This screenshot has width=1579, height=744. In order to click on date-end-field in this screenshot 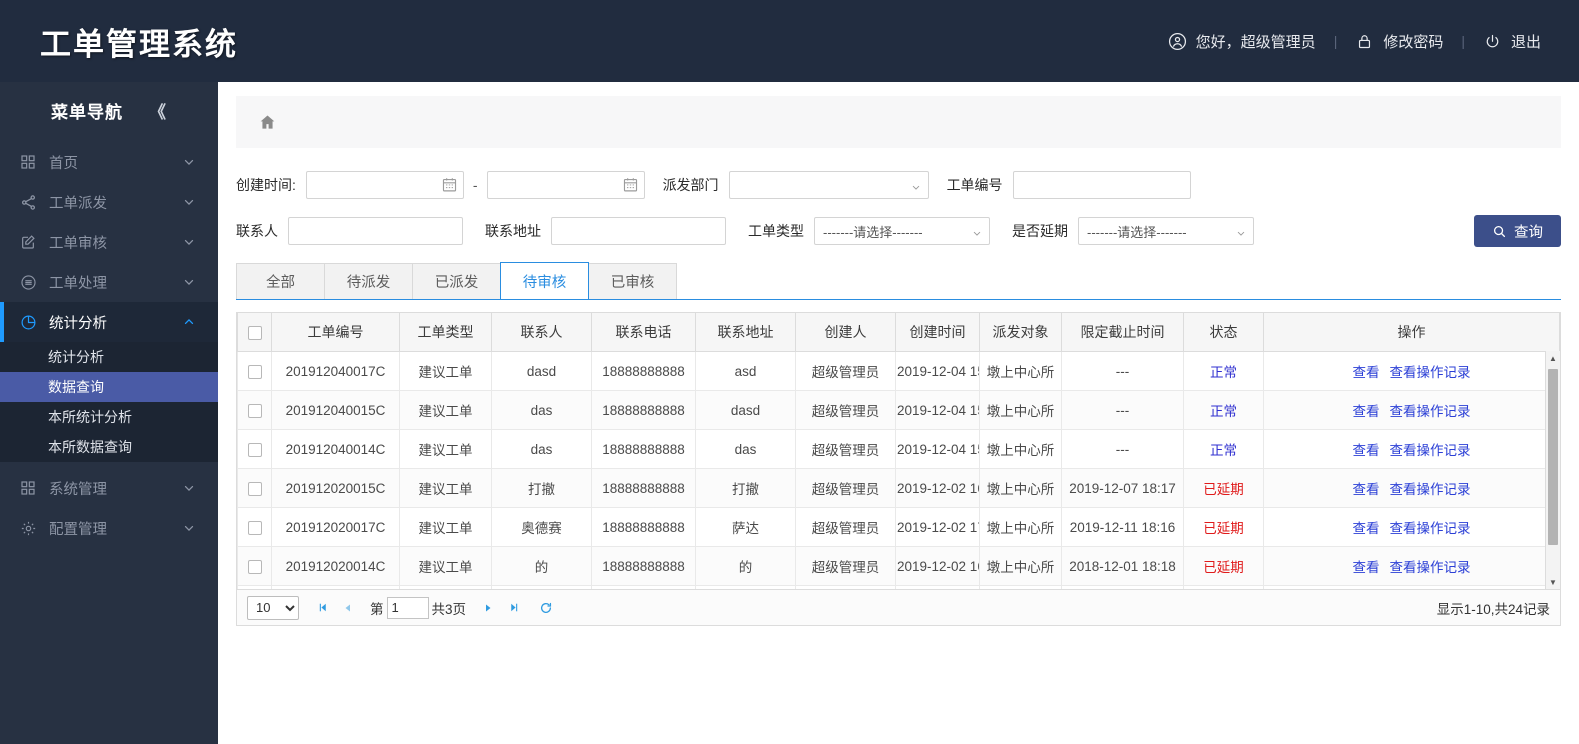, I will do `click(565, 185)`.